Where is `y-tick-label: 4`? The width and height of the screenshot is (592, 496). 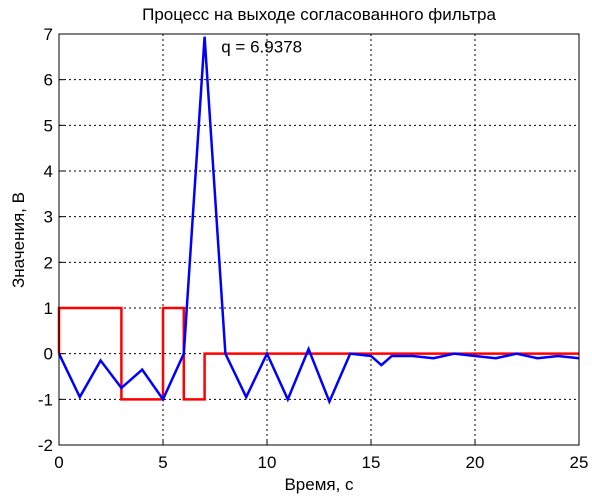
y-tick-label: 4 is located at coordinates (48, 171).